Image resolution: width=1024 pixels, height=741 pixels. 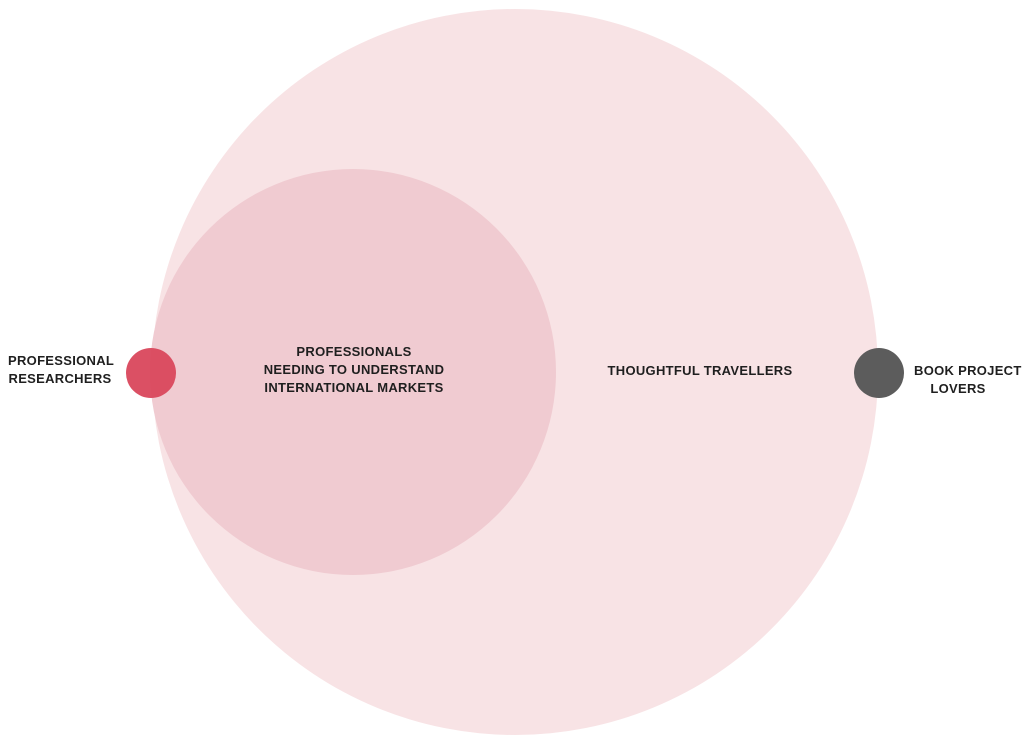 I want to click on thoughtful-travellers-label-text: THOUGHTFUL TRAVELLERS, so click(x=700, y=370).